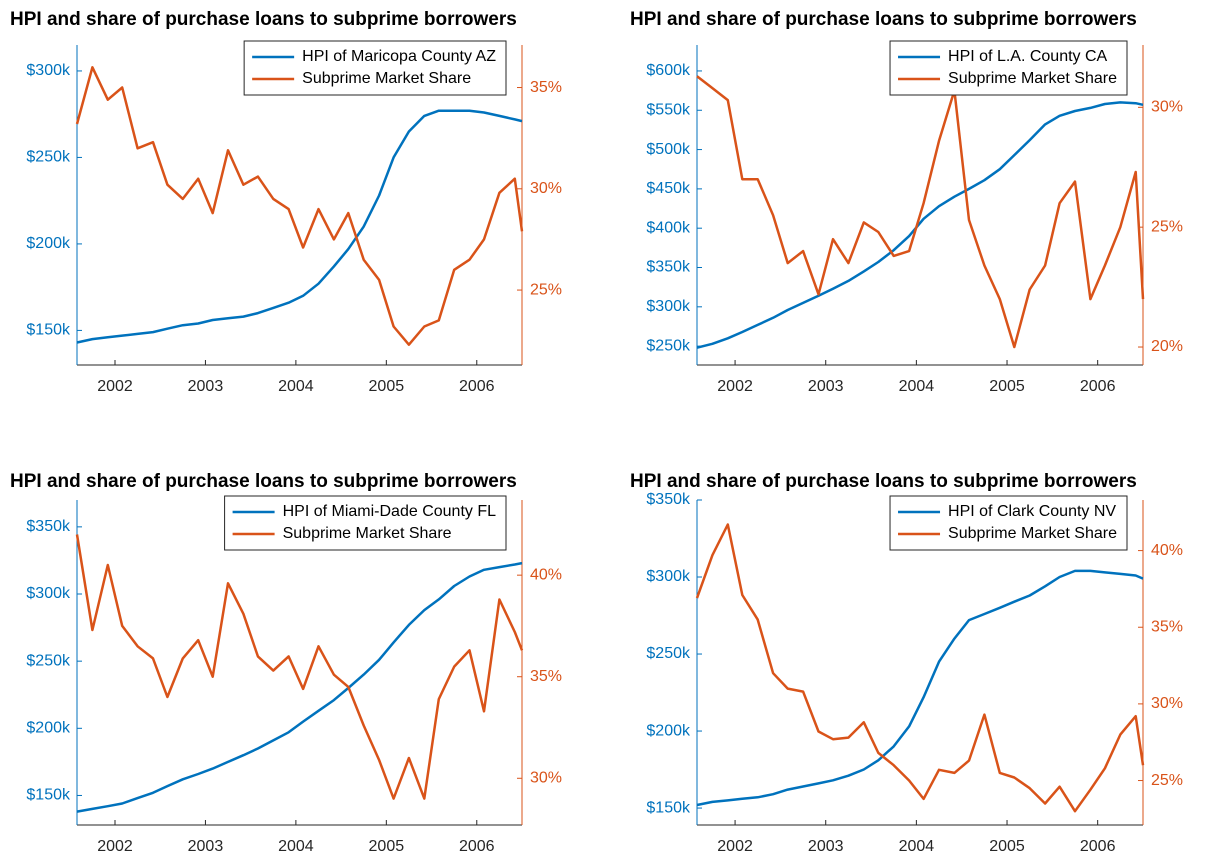 The height and width of the screenshot is (861, 1218). I want to click on y-tick-label: $450k, so click(668, 188).